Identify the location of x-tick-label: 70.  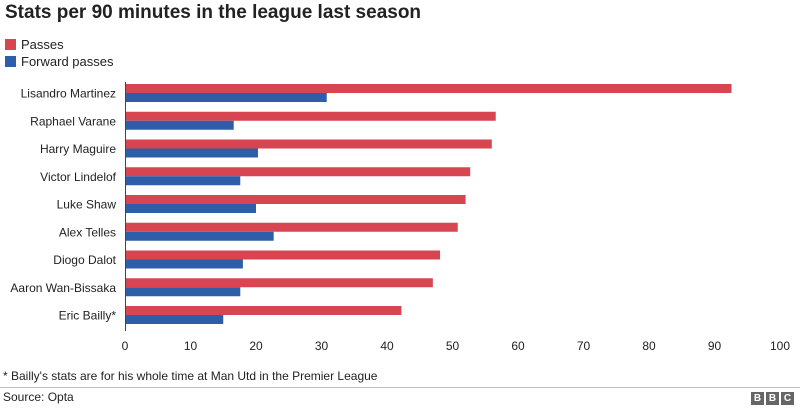
(584, 346).